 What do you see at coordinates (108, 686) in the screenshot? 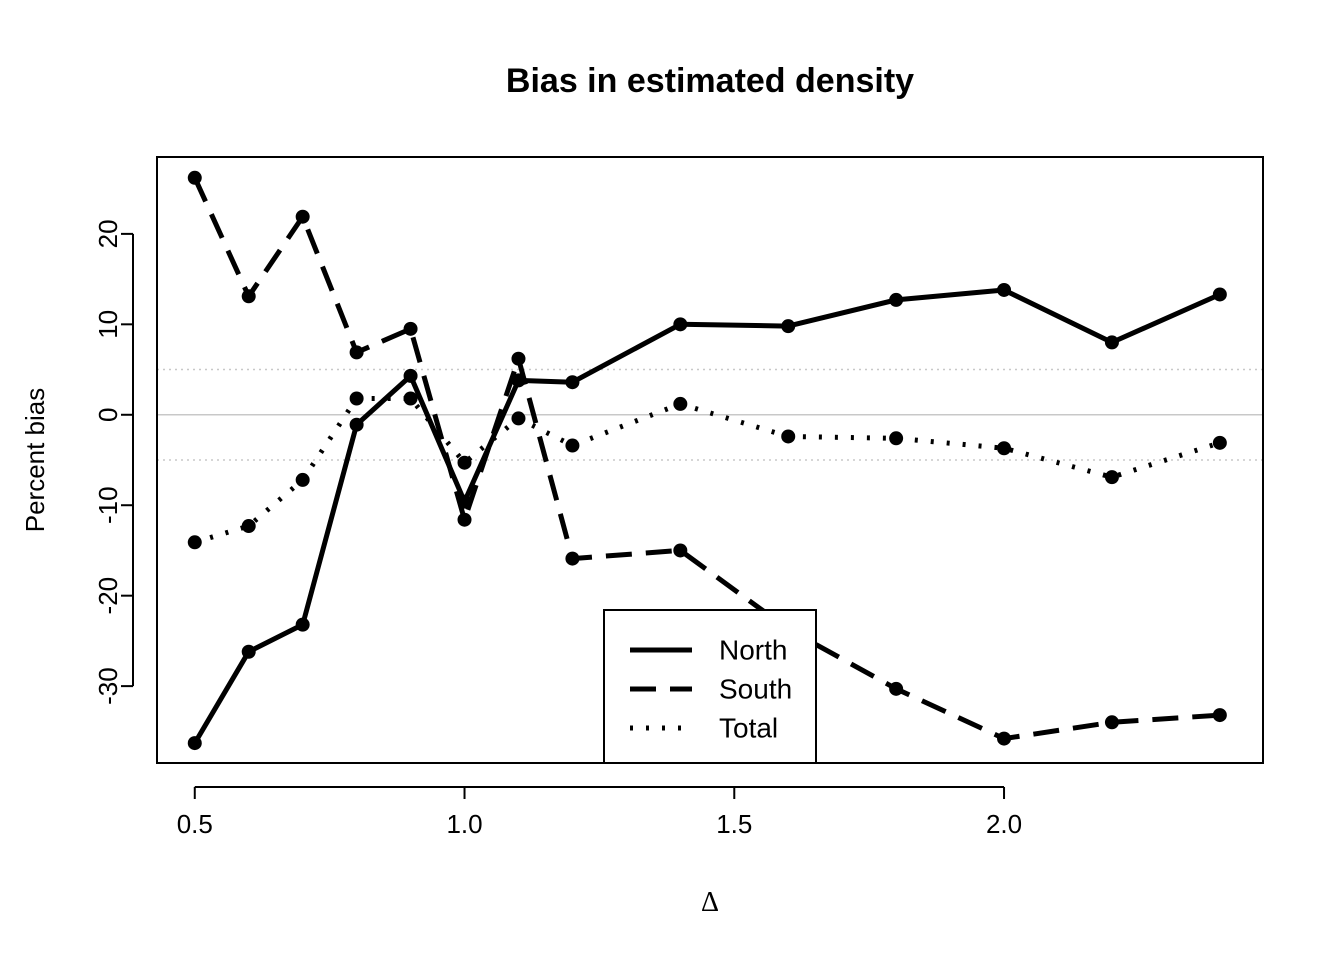
I see `y-tick-label: -30` at bounding box center [108, 686].